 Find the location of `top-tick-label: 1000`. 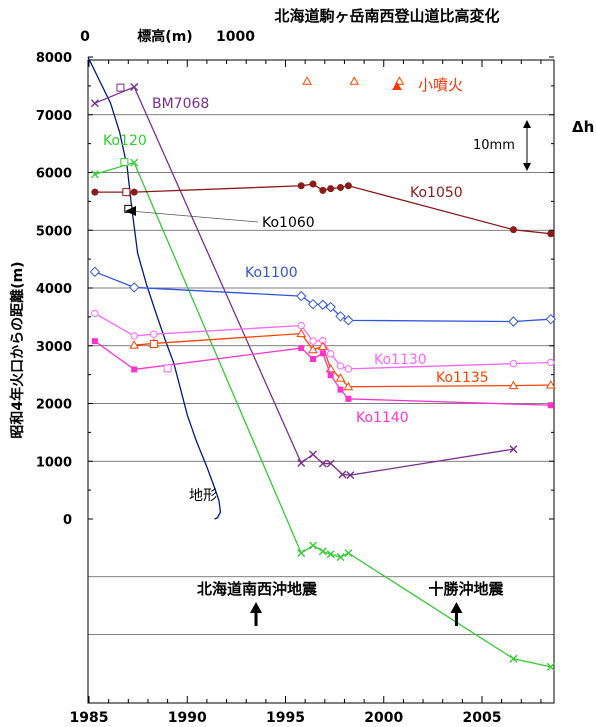

top-tick-label: 1000 is located at coordinates (235, 37).